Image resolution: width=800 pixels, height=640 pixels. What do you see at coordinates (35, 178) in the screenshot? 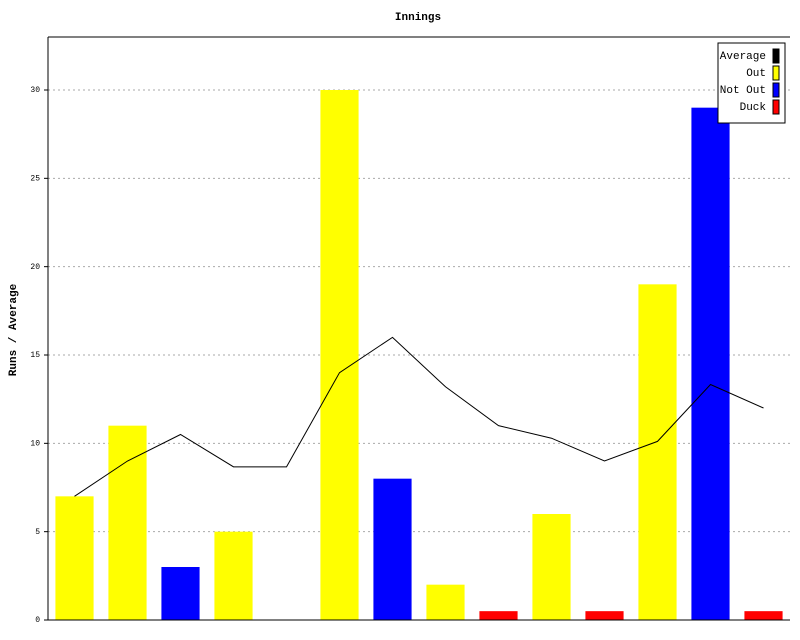
I see `y-tick-label: 25` at bounding box center [35, 178].